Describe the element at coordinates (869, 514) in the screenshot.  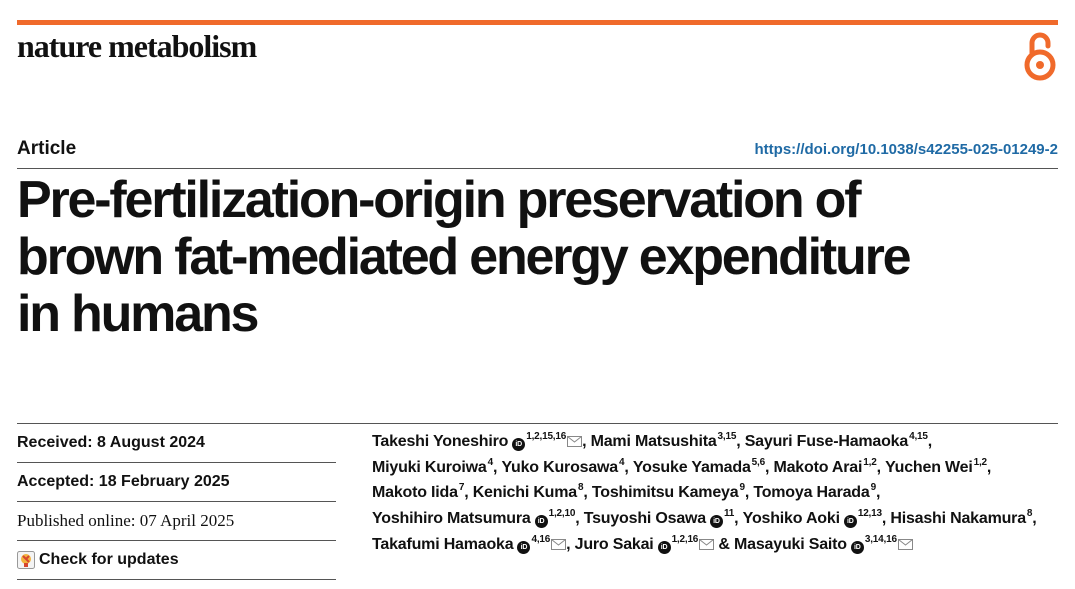
I see `affiliation-numbers: 12,13` at that location.